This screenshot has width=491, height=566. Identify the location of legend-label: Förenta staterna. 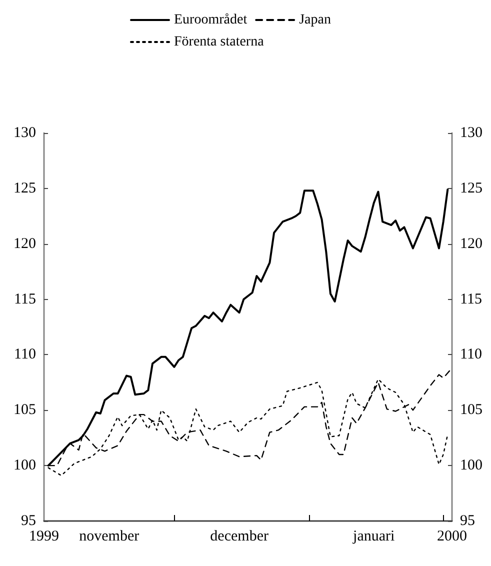
(219, 42).